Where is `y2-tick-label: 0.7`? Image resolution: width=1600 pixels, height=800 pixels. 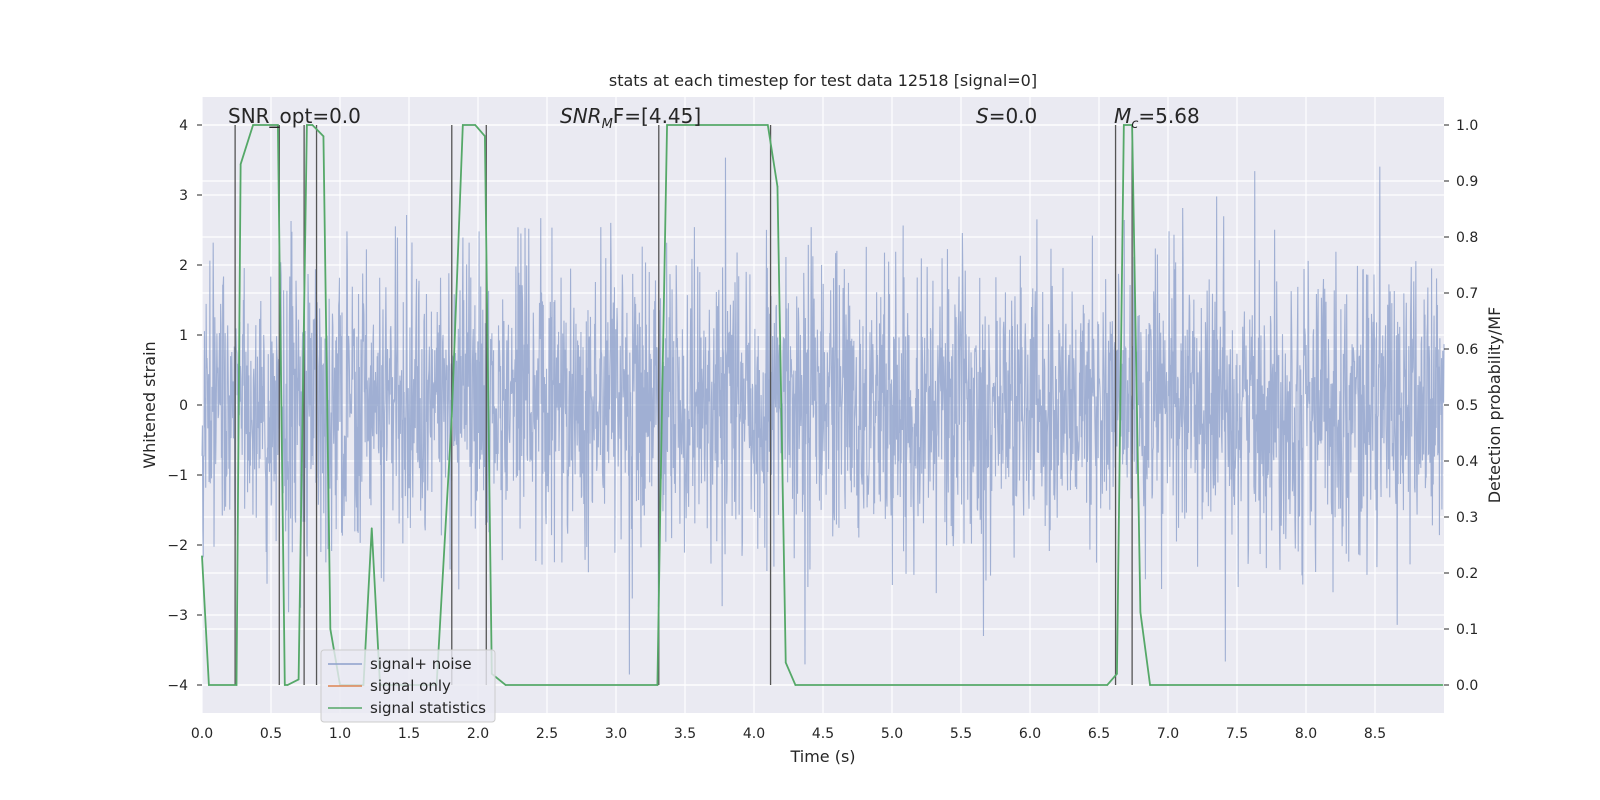 y2-tick-label: 0.7 is located at coordinates (1467, 294).